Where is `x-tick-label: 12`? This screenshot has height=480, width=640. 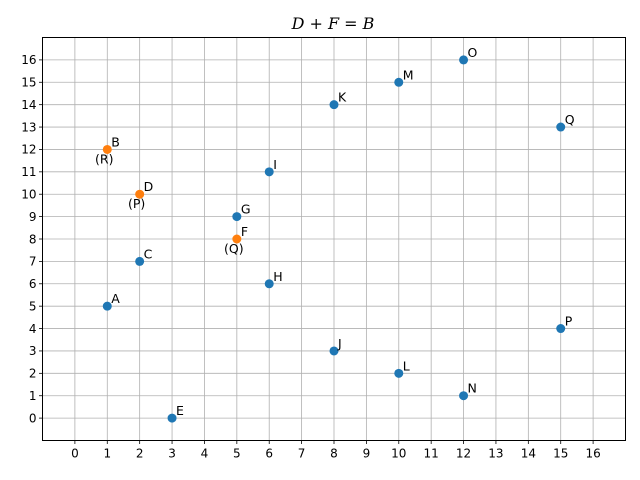
x-tick-label: 12 is located at coordinates (463, 454).